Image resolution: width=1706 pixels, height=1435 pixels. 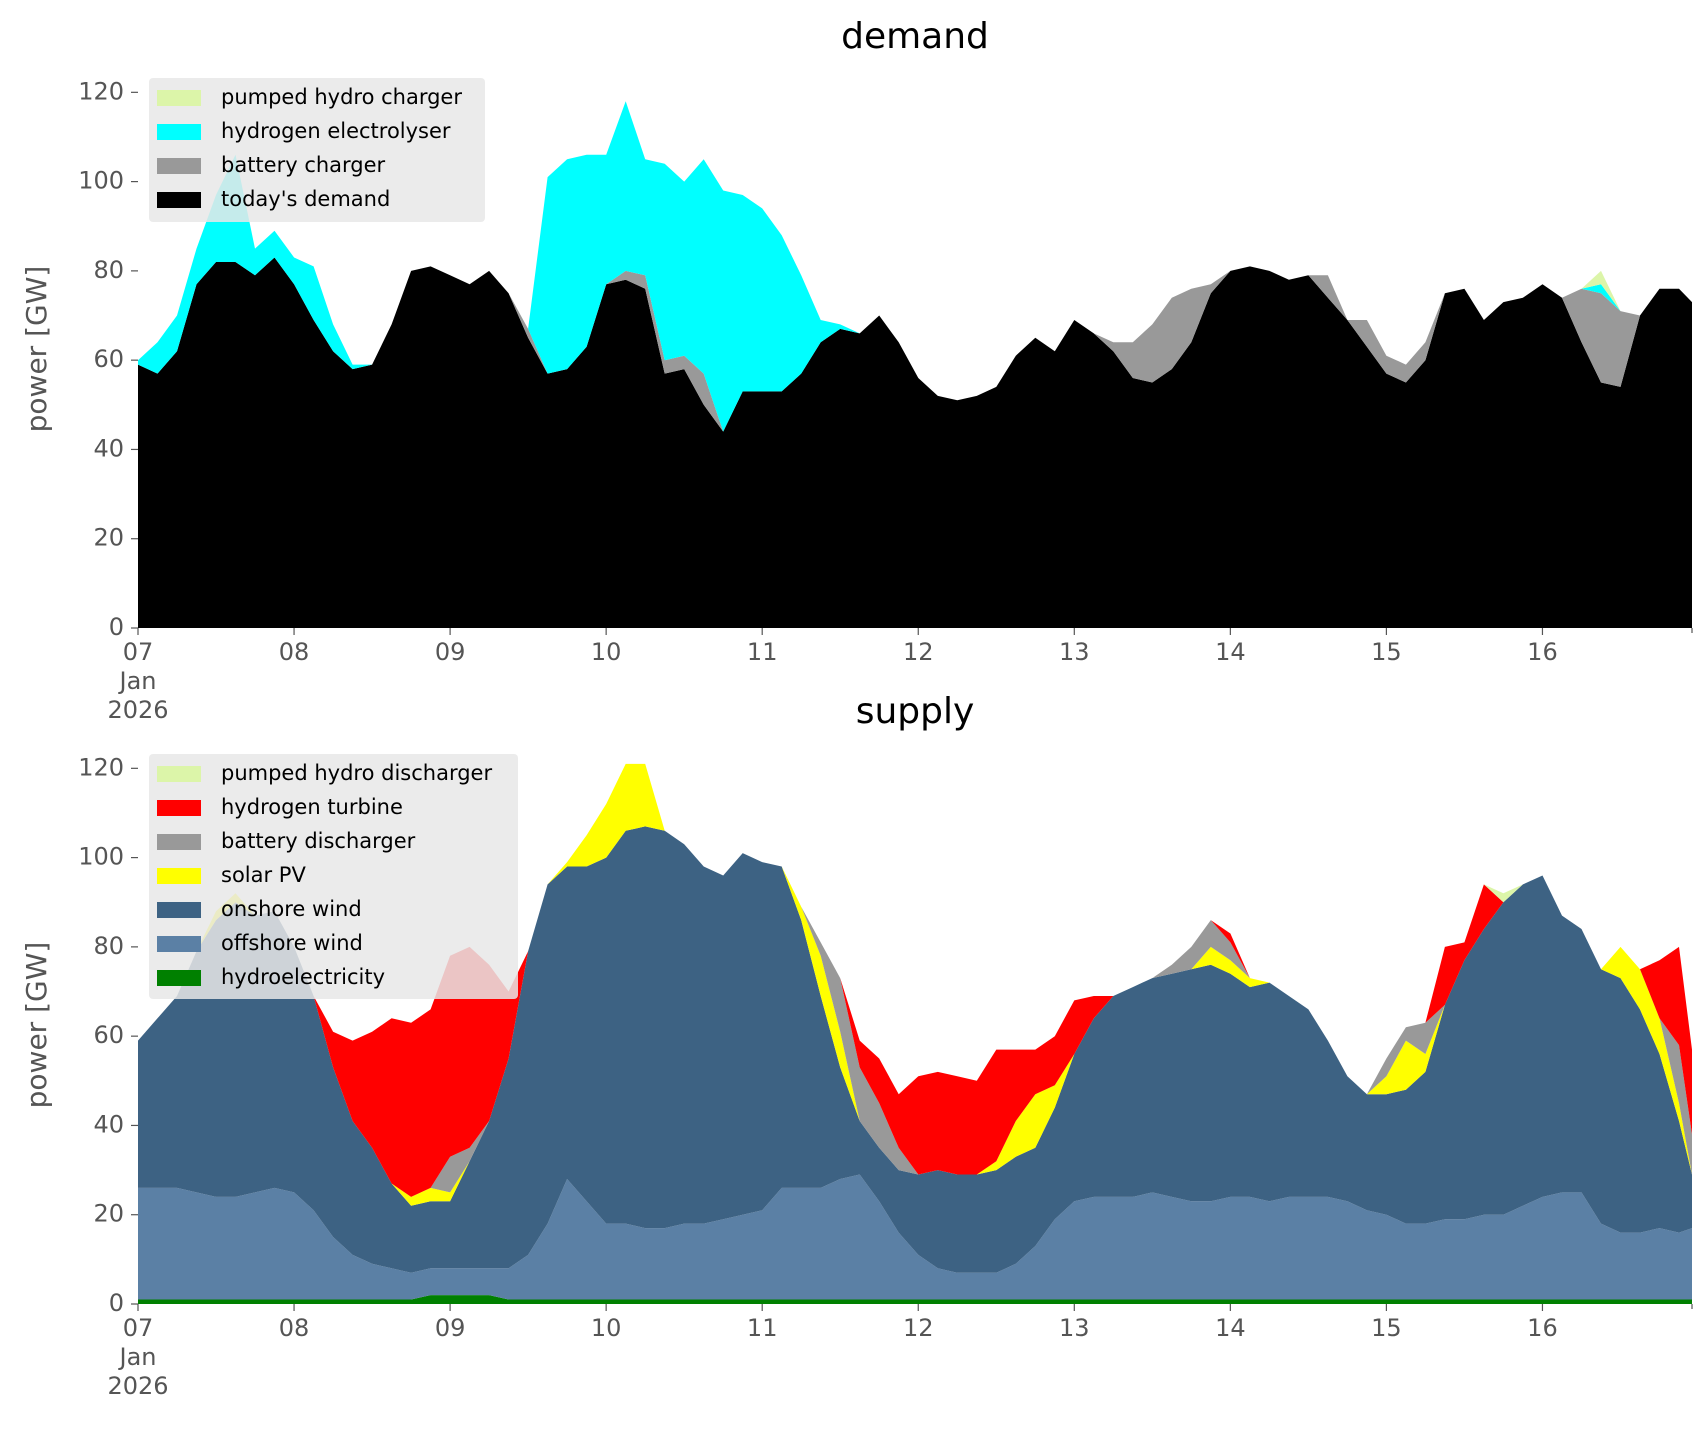 What do you see at coordinates (341, 97) in the screenshot?
I see `legend-label: pumped hydro charger` at bounding box center [341, 97].